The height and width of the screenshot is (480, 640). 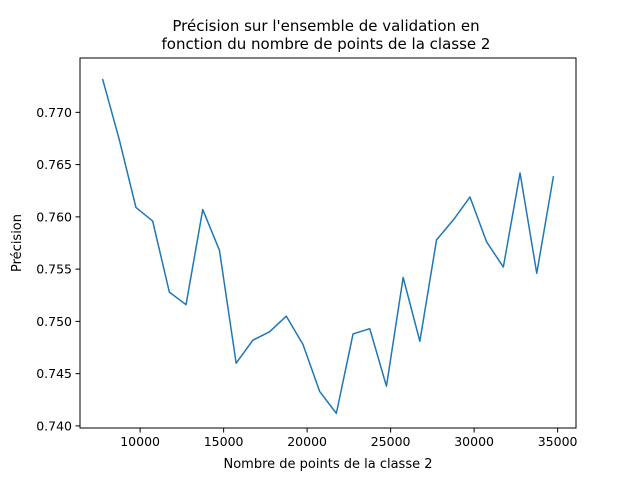 I want to click on x-axis-label: Nombre de points de la classe 2, so click(x=328, y=464).